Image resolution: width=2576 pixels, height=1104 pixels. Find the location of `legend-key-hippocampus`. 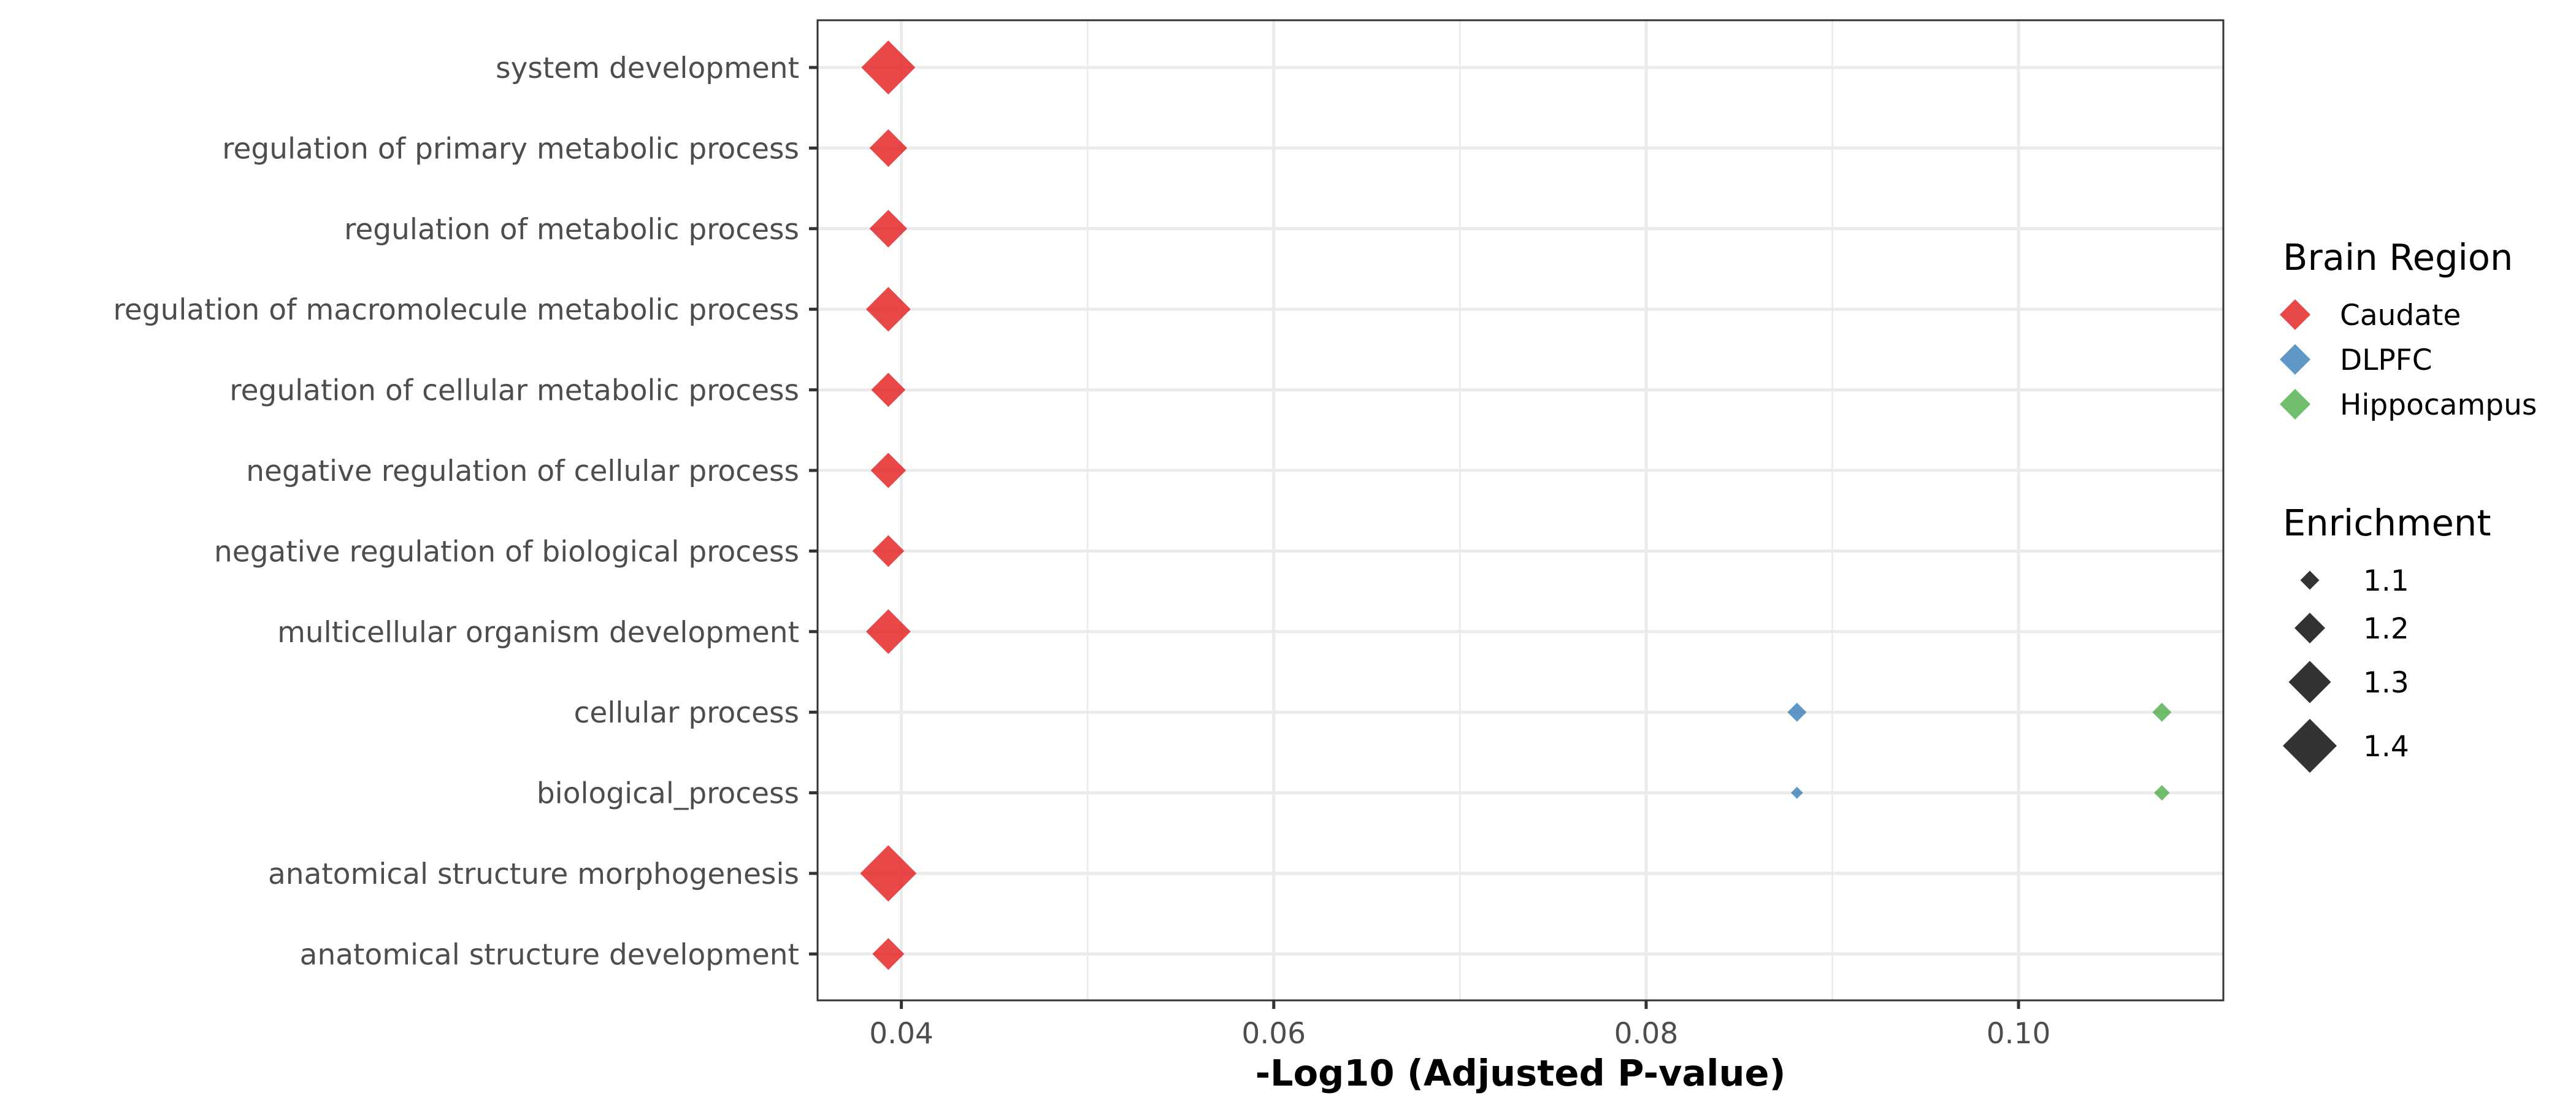

legend-key-hippocampus is located at coordinates (2295, 404).